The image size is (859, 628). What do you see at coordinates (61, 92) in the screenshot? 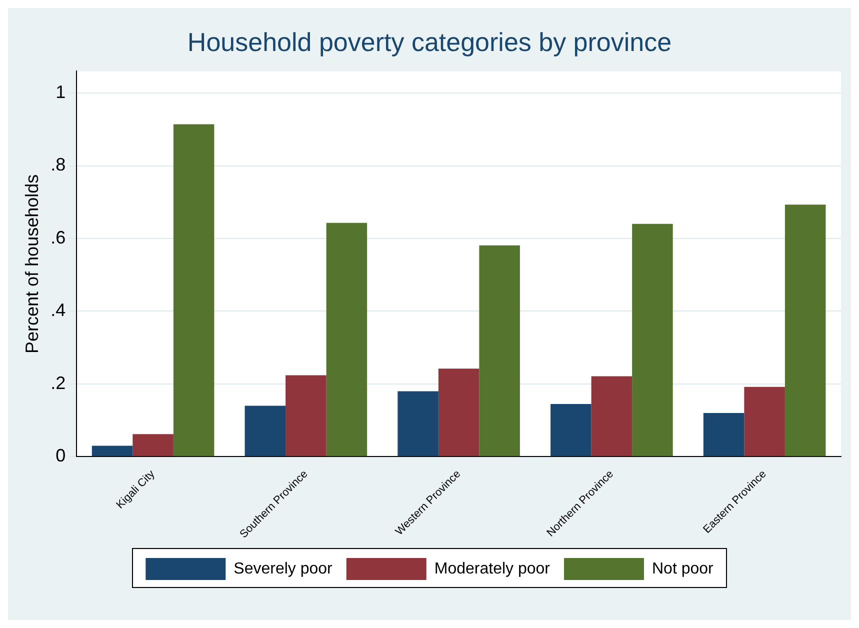
I see `y-tick-label: 1` at bounding box center [61, 92].